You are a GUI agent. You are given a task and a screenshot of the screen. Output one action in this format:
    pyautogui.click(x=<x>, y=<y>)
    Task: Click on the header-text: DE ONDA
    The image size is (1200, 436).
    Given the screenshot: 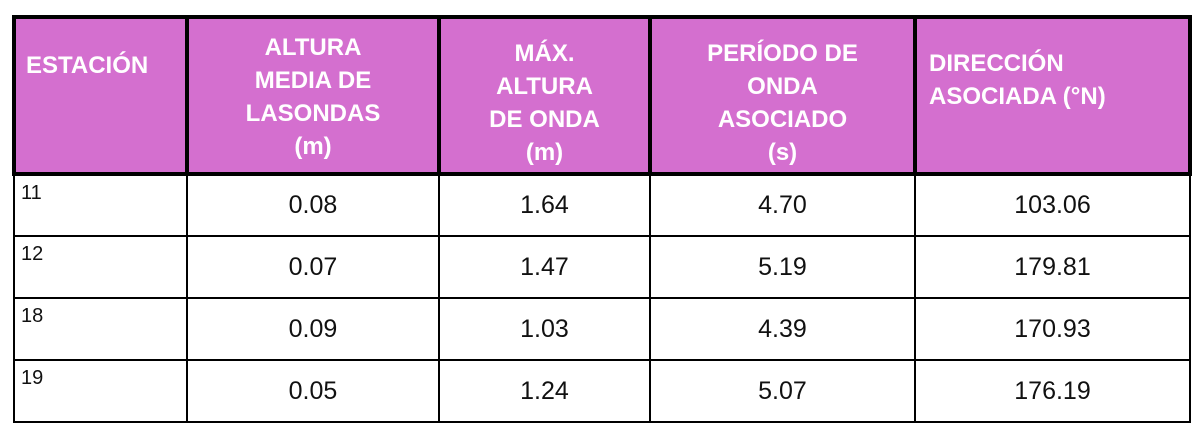 What is the action you would take?
    pyautogui.click(x=544, y=119)
    